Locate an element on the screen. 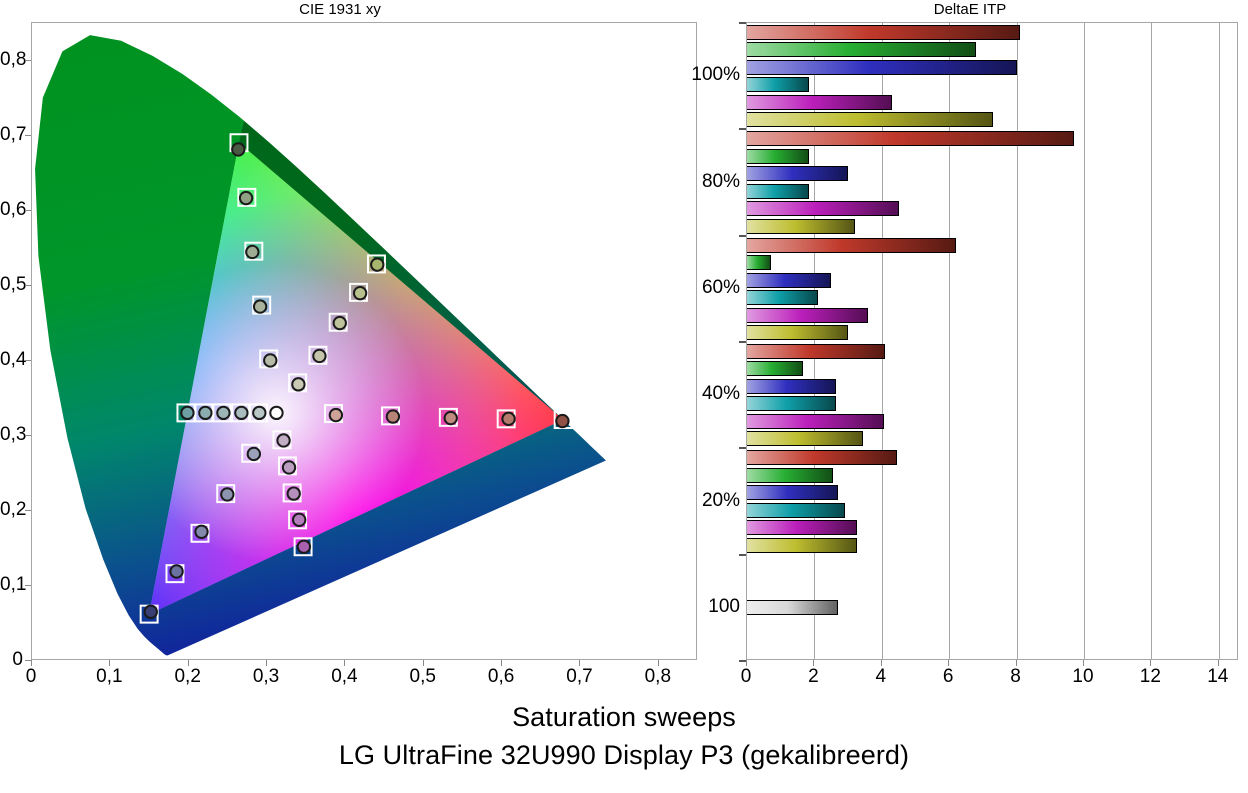  caption-main: Saturation sweeps is located at coordinates (624, 717).